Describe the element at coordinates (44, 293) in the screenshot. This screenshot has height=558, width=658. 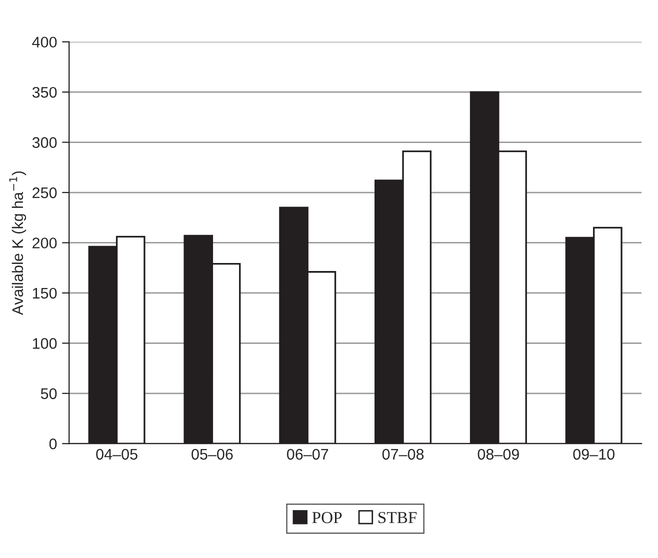
I see `y-tick-label: 150` at that location.